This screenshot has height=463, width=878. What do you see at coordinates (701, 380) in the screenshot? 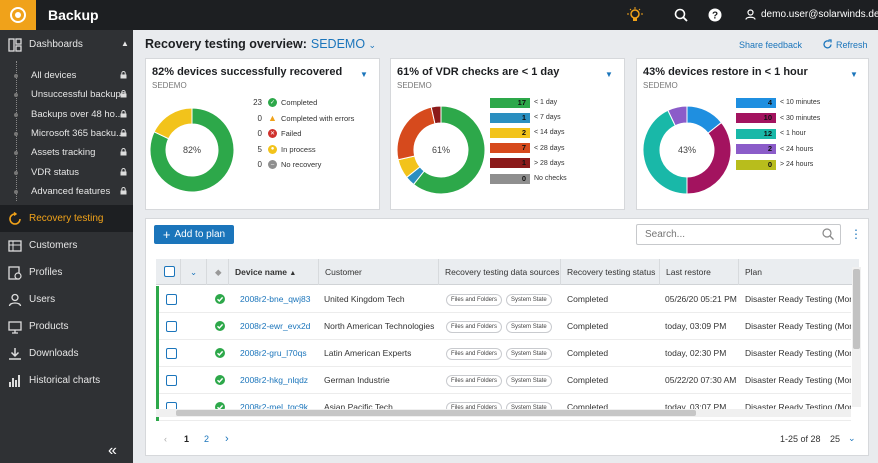
I see `last-restore-cell: 05/22/20 07:30 AM` at bounding box center [701, 380].